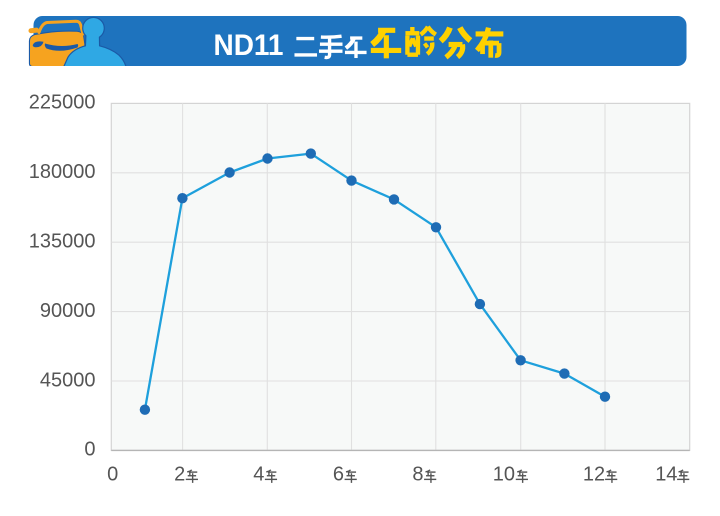 This screenshot has width=720, height=516. Describe the element at coordinates (62, 103) in the screenshot. I see `svg-text: 225000` at that location.